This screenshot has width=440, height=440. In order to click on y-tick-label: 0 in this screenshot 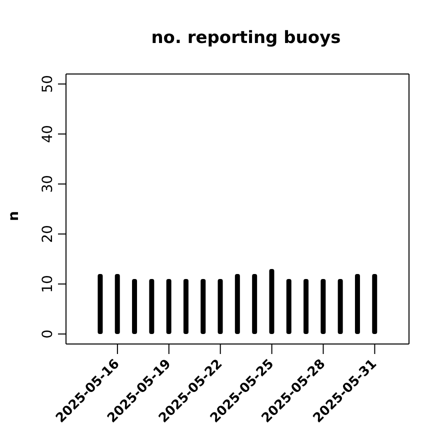, I will do `click(48, 334)`.